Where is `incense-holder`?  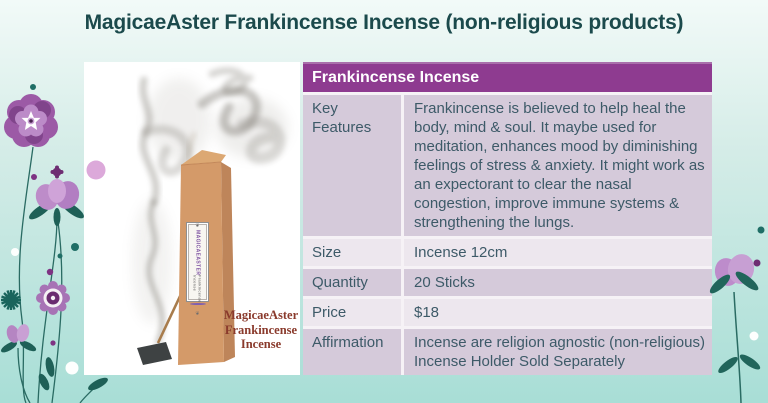 incense-holder is located at coordinates (154, 353).